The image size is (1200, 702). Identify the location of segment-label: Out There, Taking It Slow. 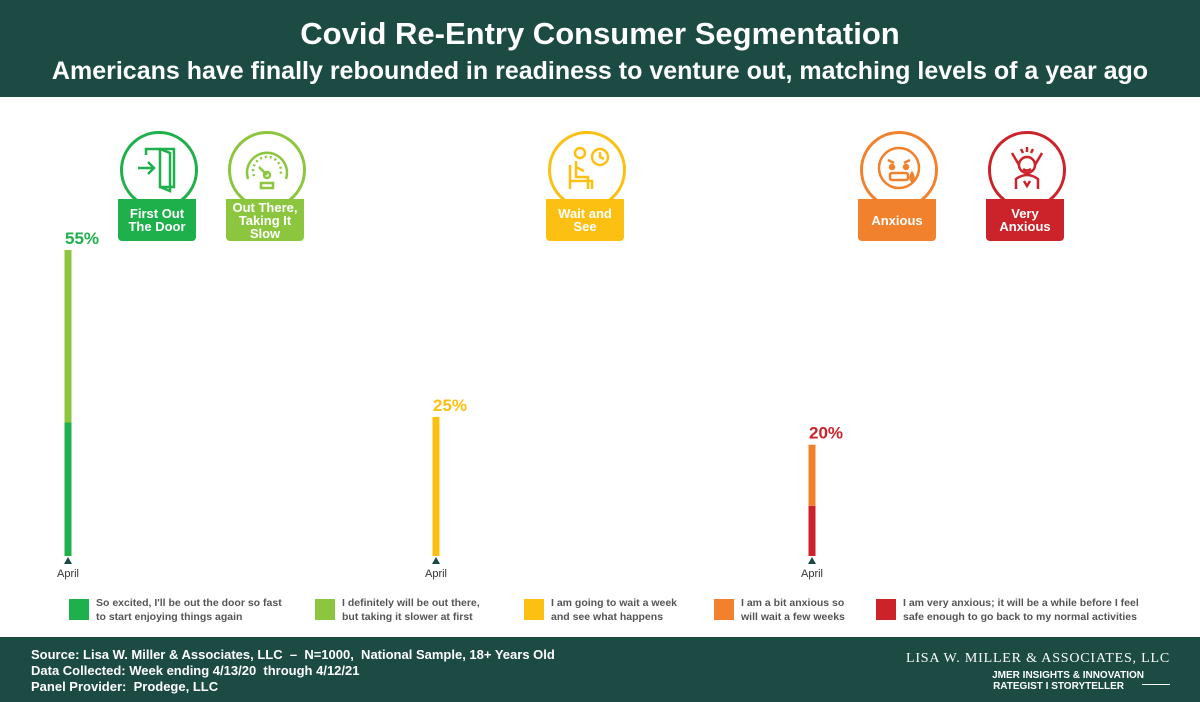
(265, 220).